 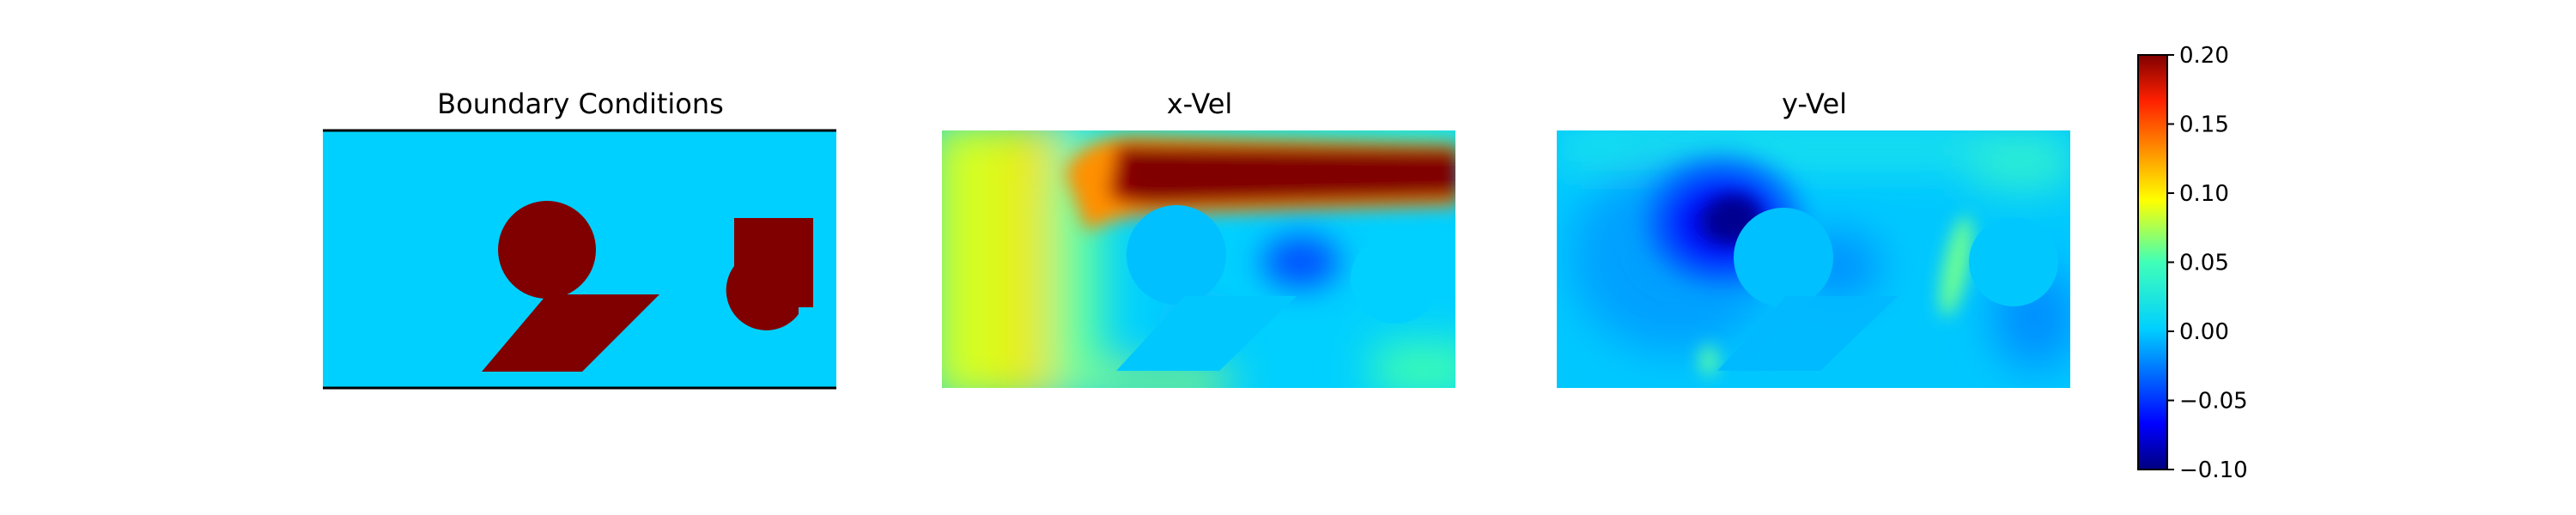 What do you see at coordinates (2152, 262) in the screenshot?
I see `colorbar-gradient` at bounding box center [2152, 262].